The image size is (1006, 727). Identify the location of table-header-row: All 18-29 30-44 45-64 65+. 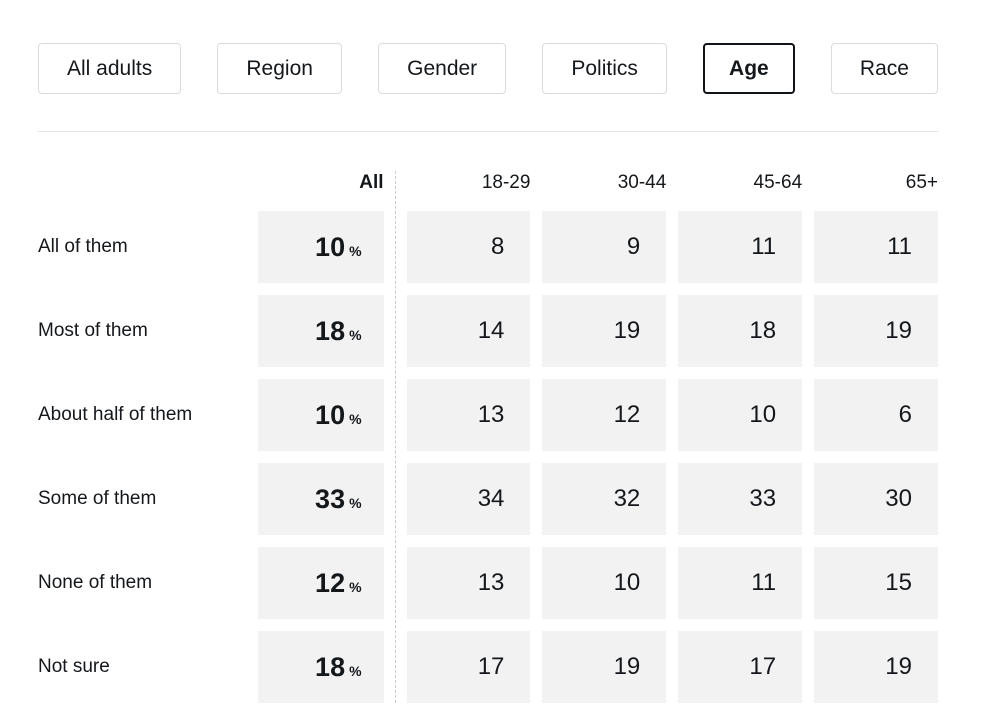
(488, 180).